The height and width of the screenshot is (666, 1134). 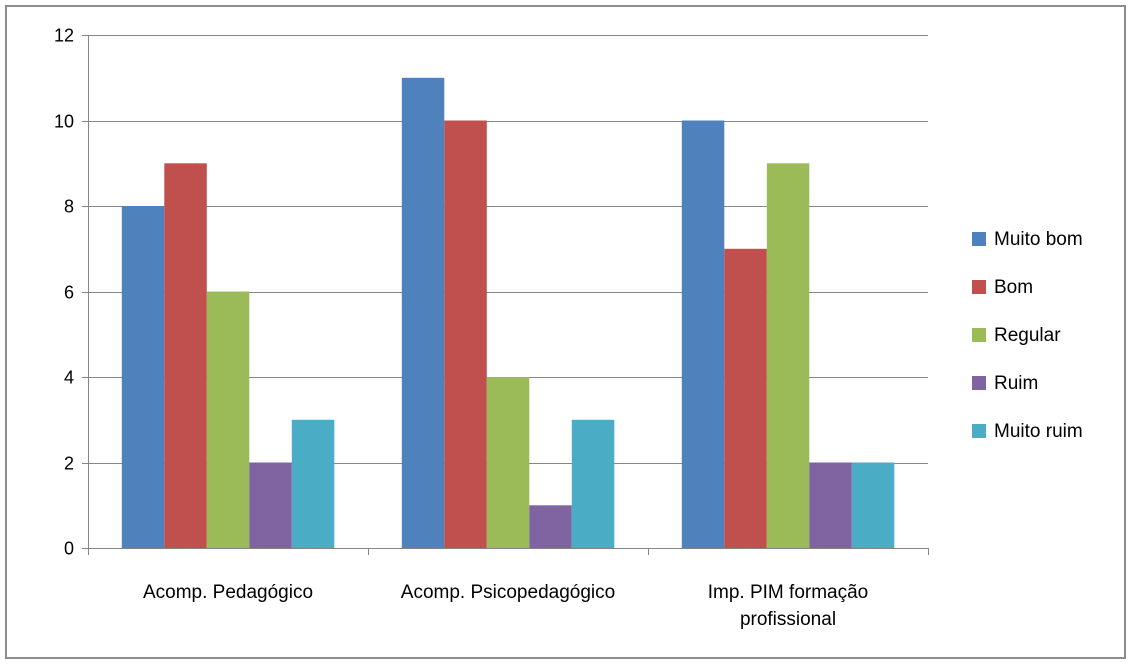 What do you see at coordinates (228, 592) in the screenshot?
I see `x-category-label: Acomp. Pedagógico` at bounding box center [228, 592].